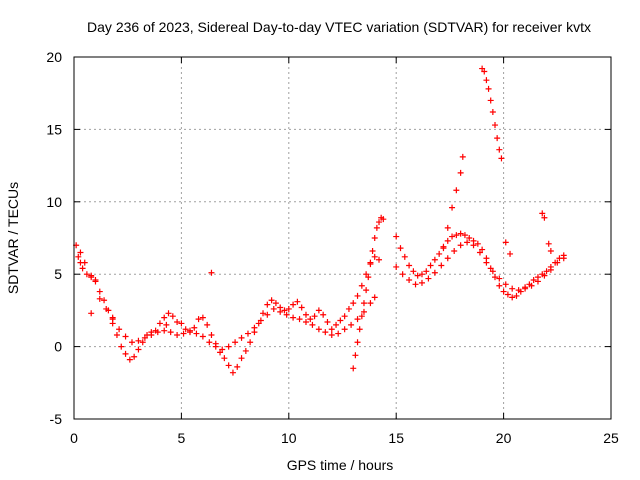 The width and height of the screenshot is (640, 480). I want to click on y-tick-label: 15, so click(54, 129).